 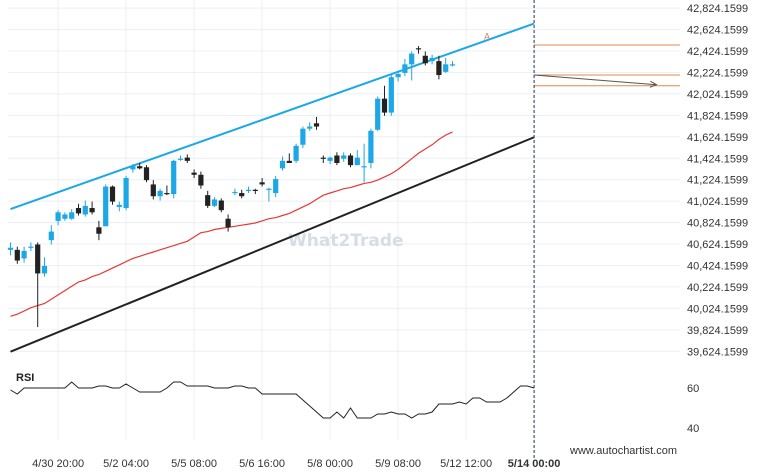 What do you see at coordinates (25, 378) in the screenshot?
I see `rsi-title: RSI` at bounding box center [25, 378].